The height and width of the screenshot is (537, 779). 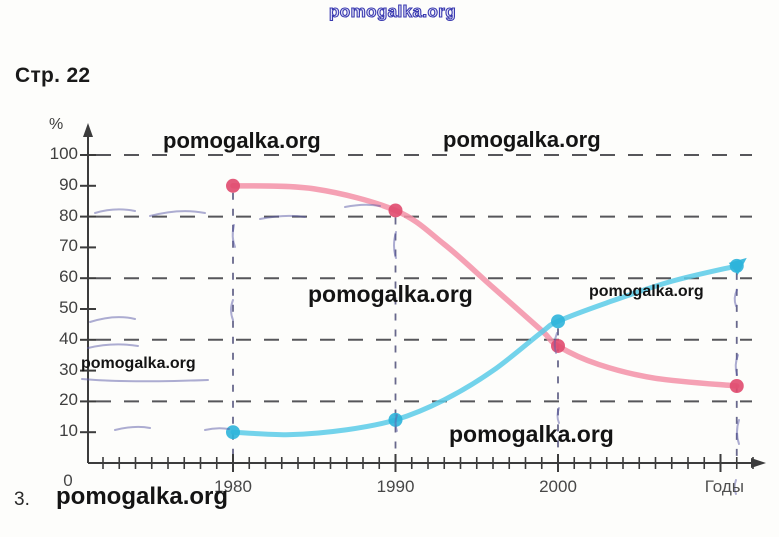 I want to click on x-axis-title: Годы, so click(x=724, y=486).